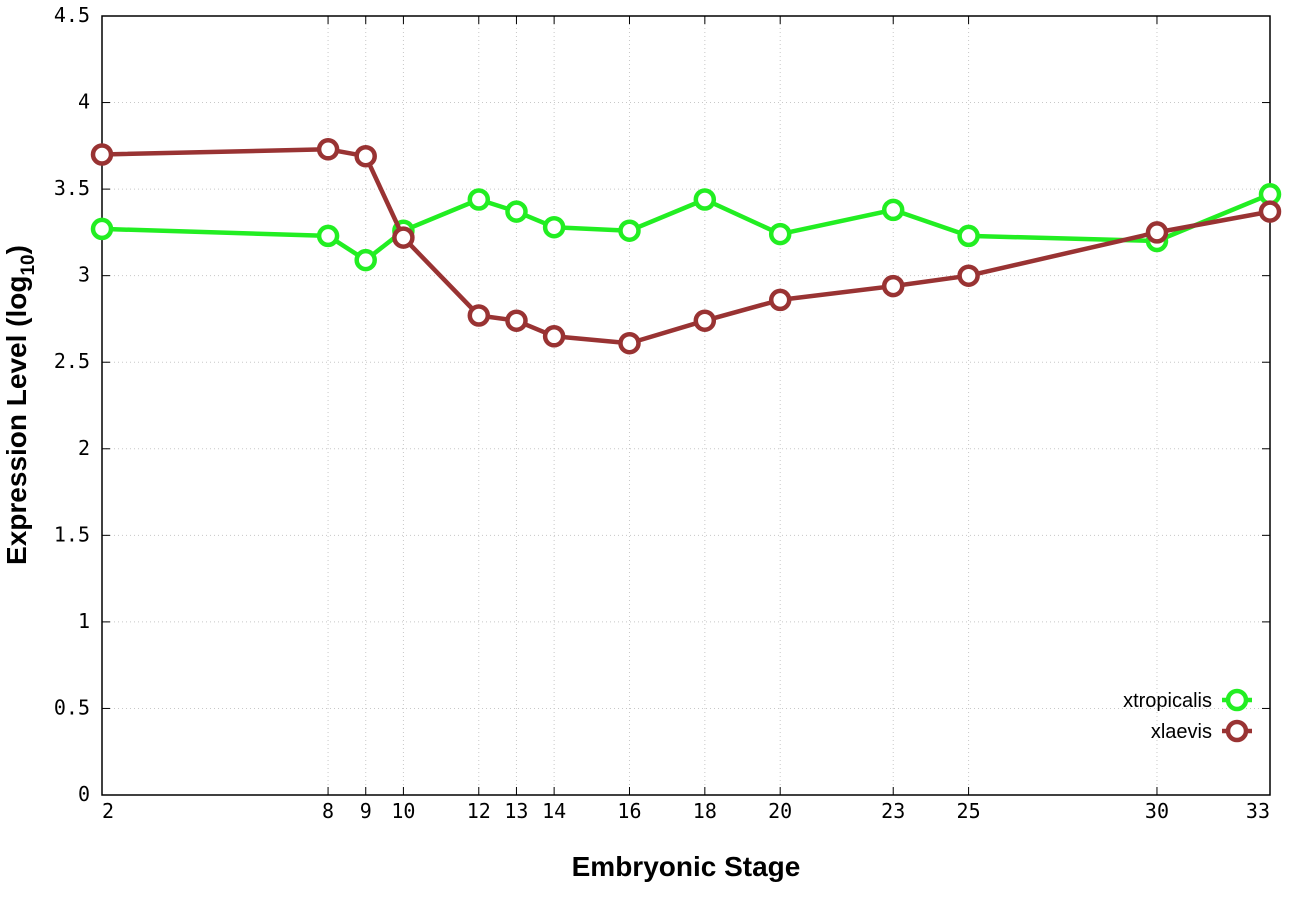 The height and width of the screenshot is (907, 1296). What do you see at coordinates (1237, 731) in the screenshot?
I see `legend-swatch-marker-xlaevis` at bounding box center [1237, 731].